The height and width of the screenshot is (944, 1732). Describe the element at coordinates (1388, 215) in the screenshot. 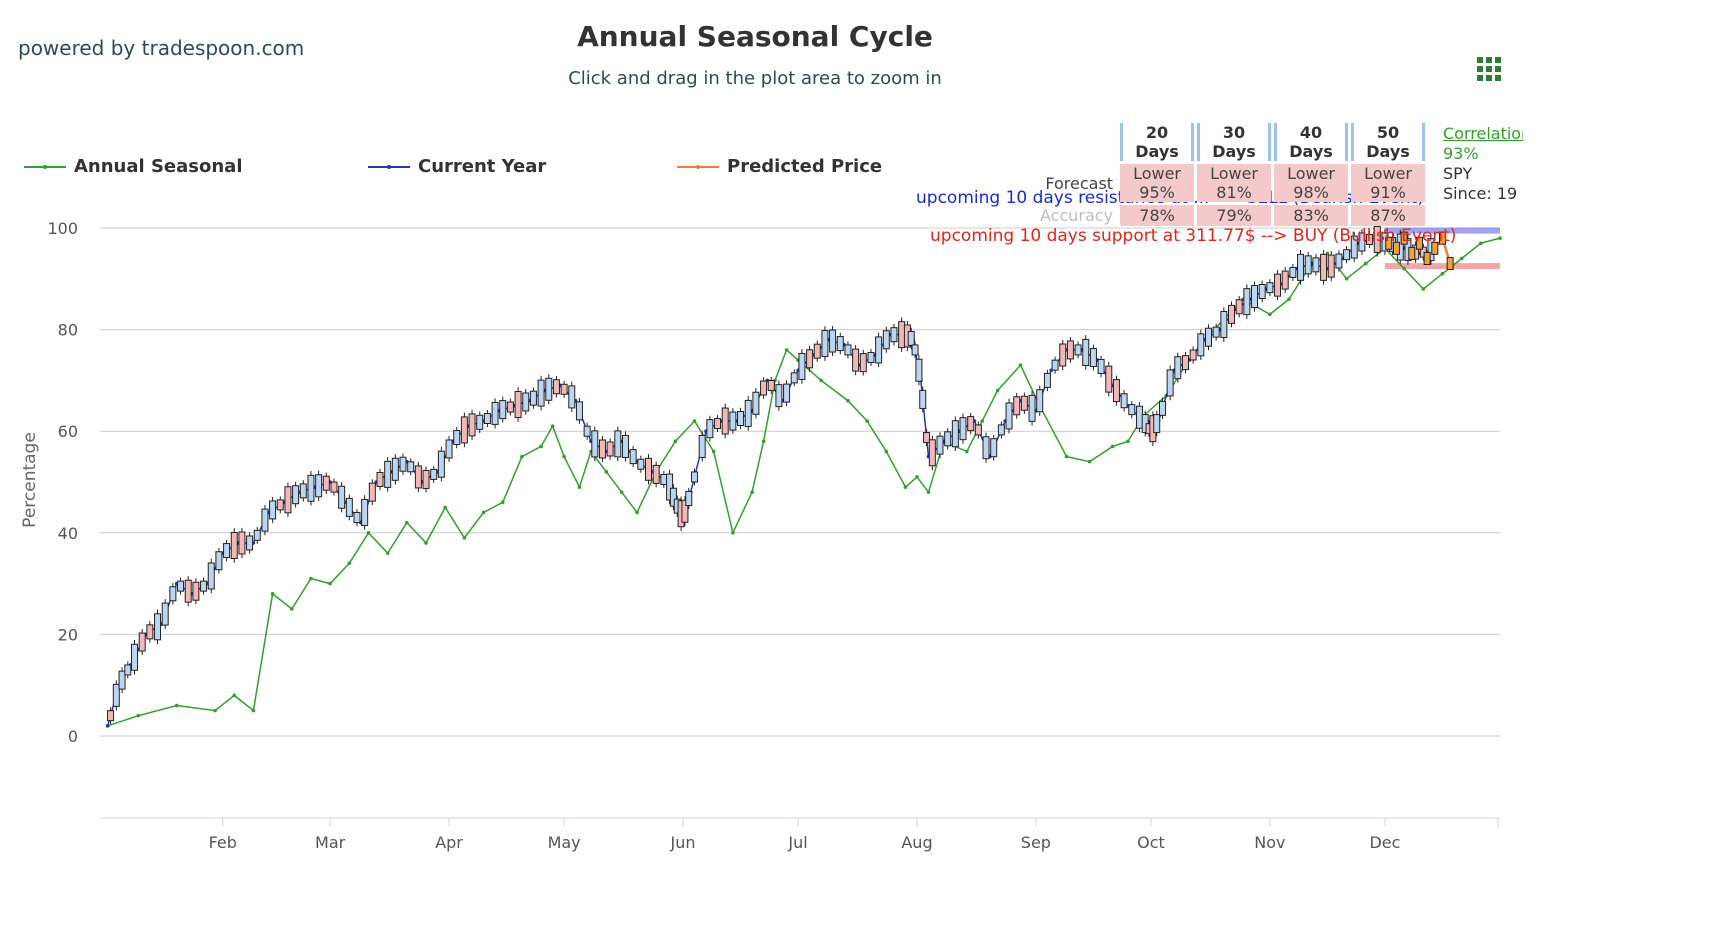

I see `accuracy-cell: 87%` at that location.